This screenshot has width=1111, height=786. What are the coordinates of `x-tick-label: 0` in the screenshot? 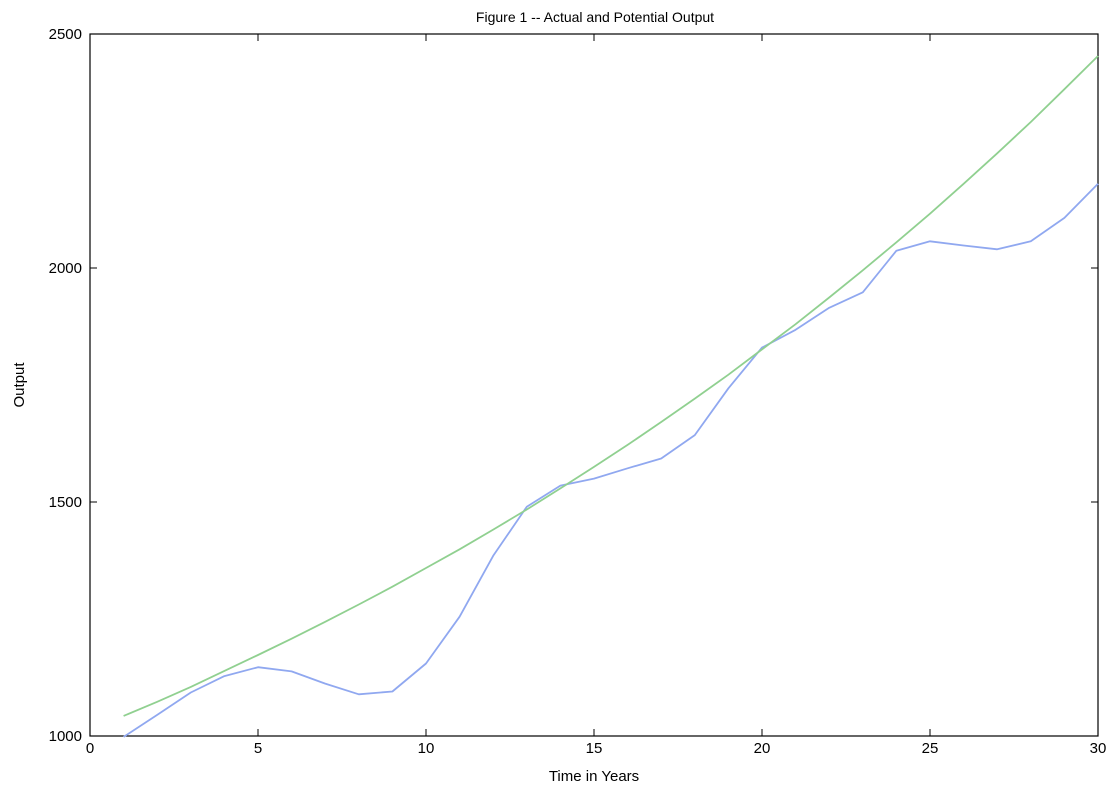 It's located at (90, 748).